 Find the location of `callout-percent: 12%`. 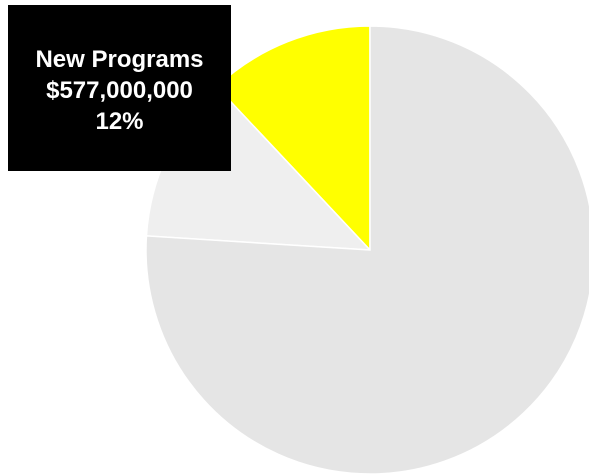

callout-percent: 12% is located at coordinates (119, 121).